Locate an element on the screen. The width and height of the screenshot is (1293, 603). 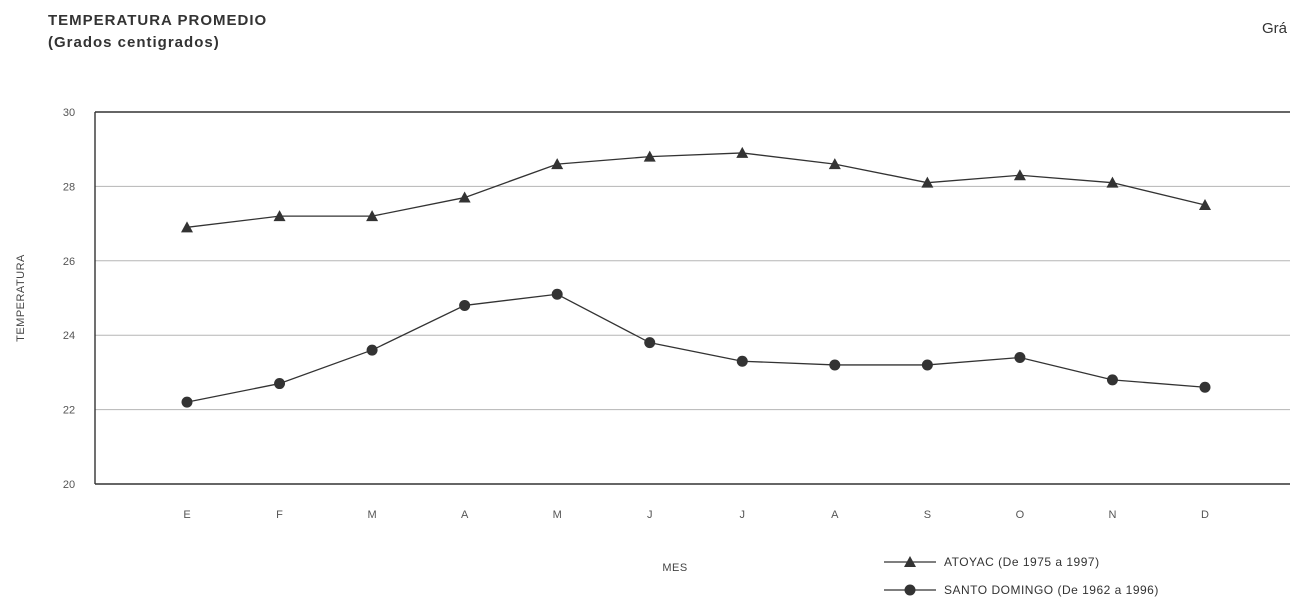
chart-subtitle: (Grados centigrados) is located at coordinates (134, 42).